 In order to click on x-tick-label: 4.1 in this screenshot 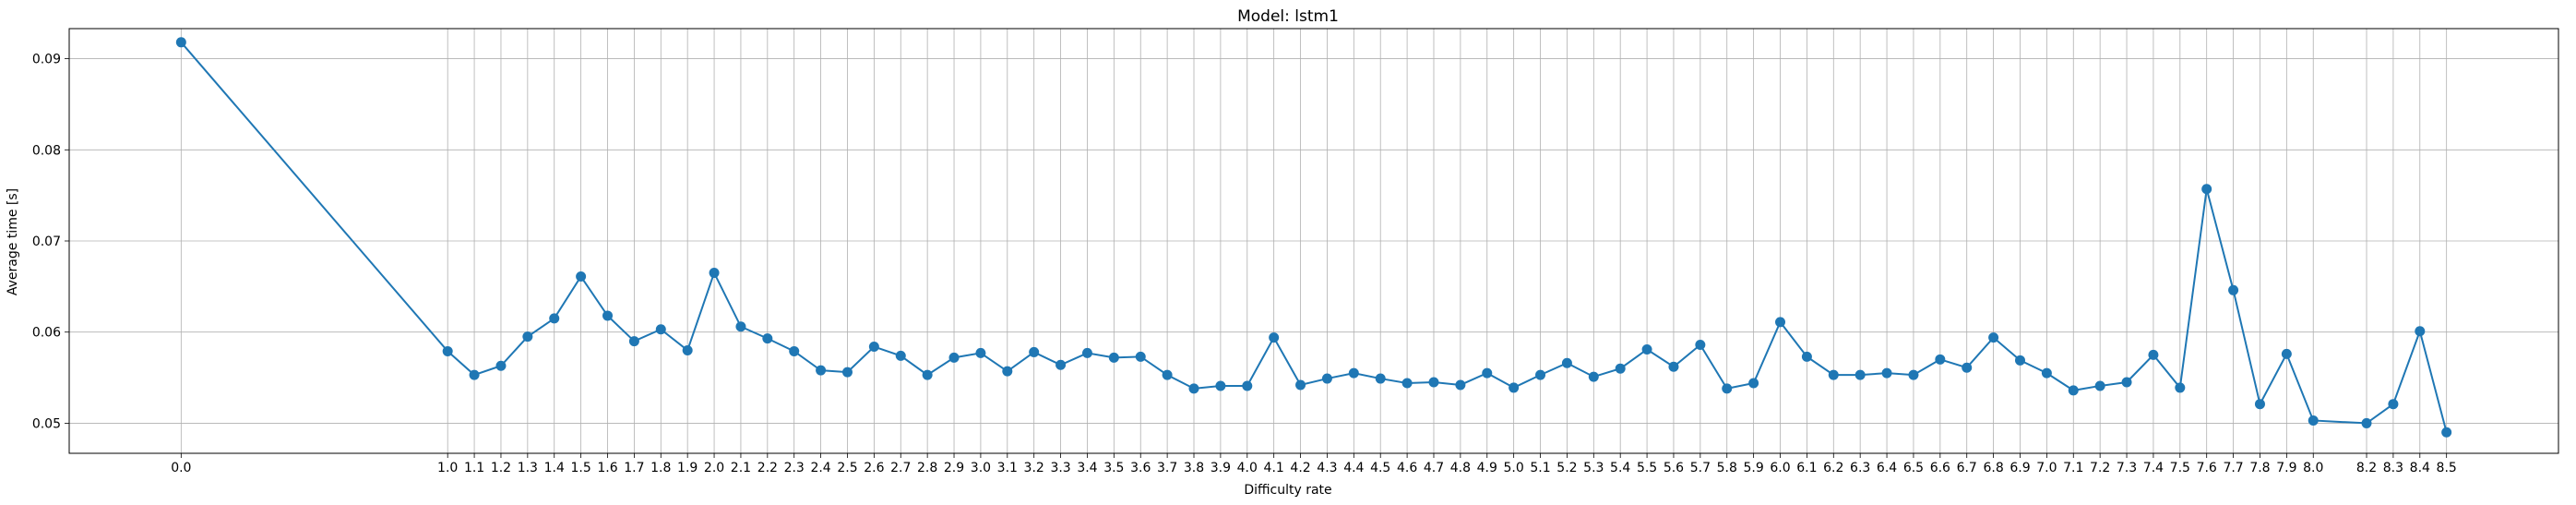, I will do `click(1274, 468)`.